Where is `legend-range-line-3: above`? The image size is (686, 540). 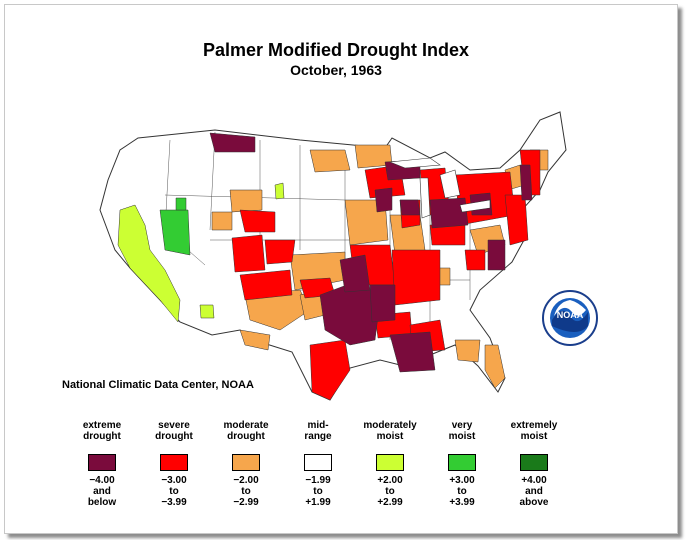
legend-range-line-3: above is located at coordinates (534, 502).